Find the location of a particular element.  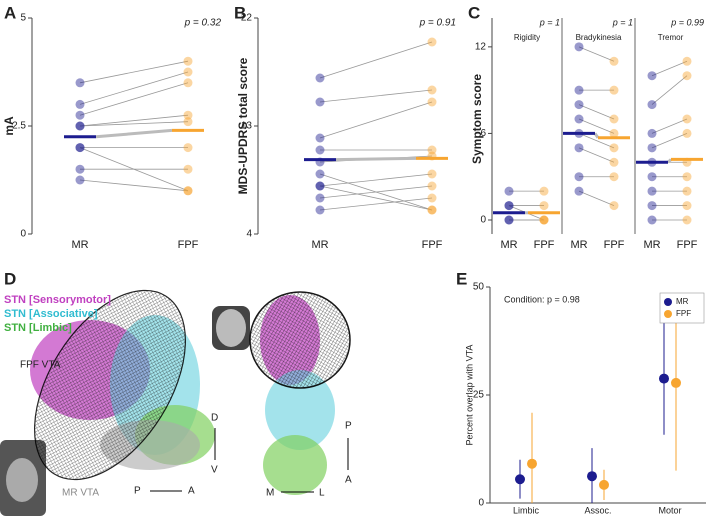

brain-left is located at coordinates (108, 402).